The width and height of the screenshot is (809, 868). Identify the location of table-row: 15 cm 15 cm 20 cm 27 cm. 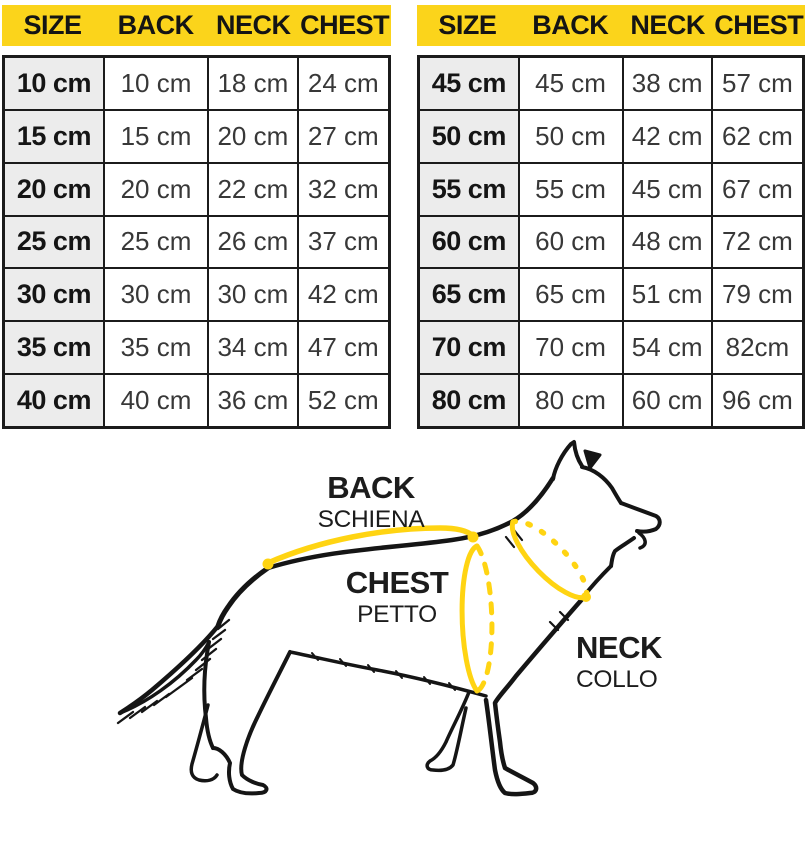
(196, 136).